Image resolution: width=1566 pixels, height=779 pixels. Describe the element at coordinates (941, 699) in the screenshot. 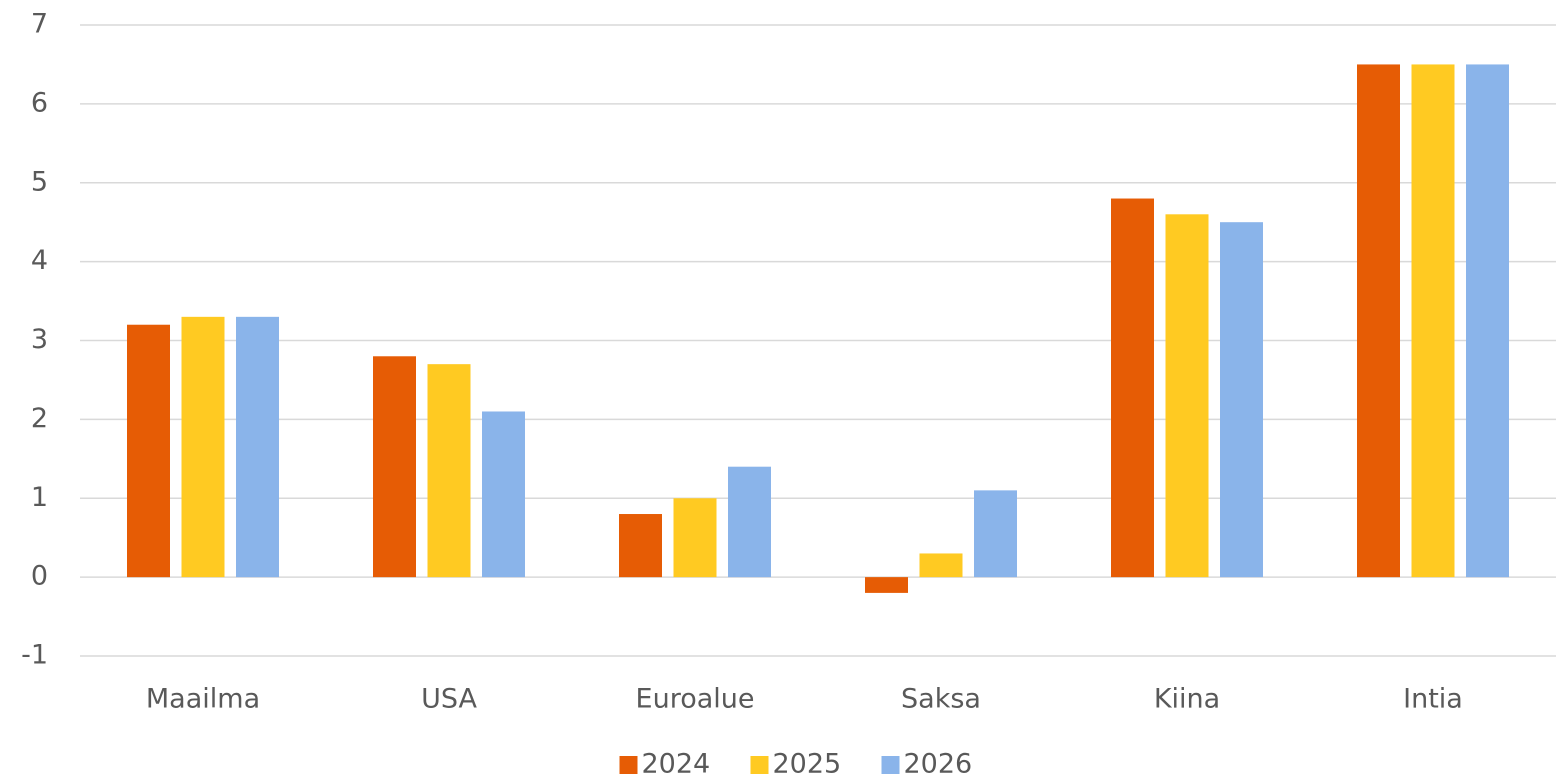

I see `x-tick-label: Saksa` at that location.